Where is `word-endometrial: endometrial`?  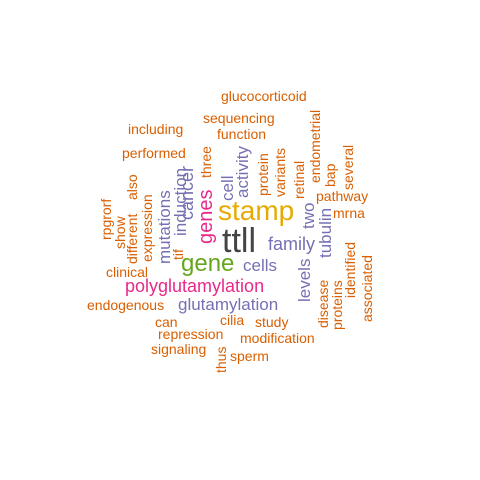 word-endometrial: endometrial is located at coordinates (315, 146).